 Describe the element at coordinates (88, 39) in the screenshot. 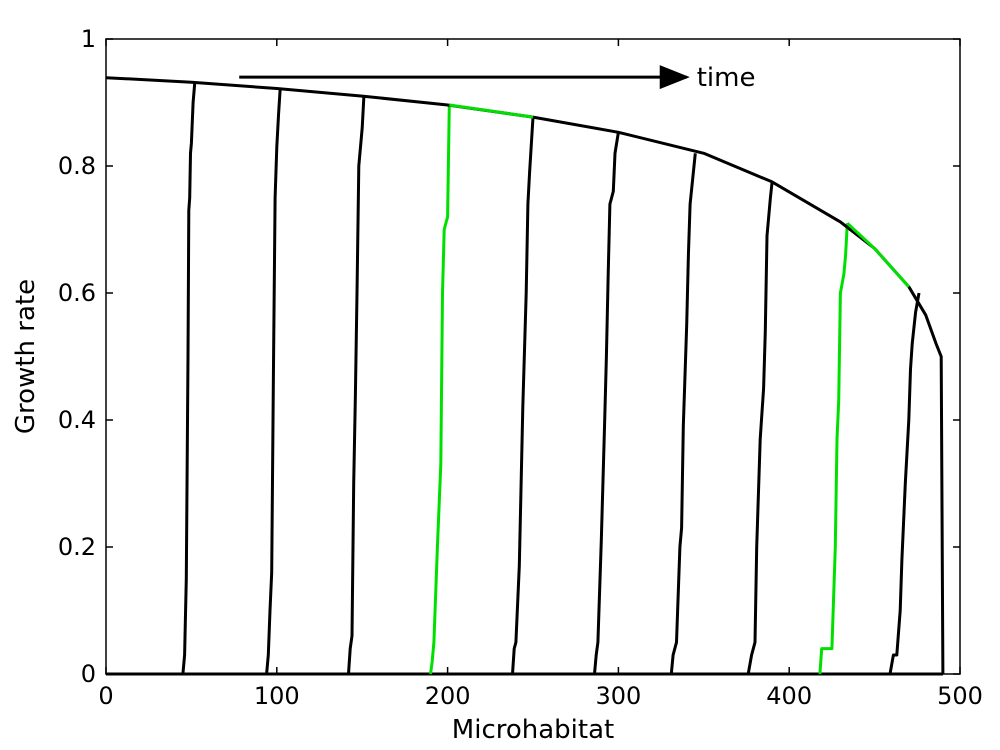

I see `y-tick-label-5: 1` at that location.